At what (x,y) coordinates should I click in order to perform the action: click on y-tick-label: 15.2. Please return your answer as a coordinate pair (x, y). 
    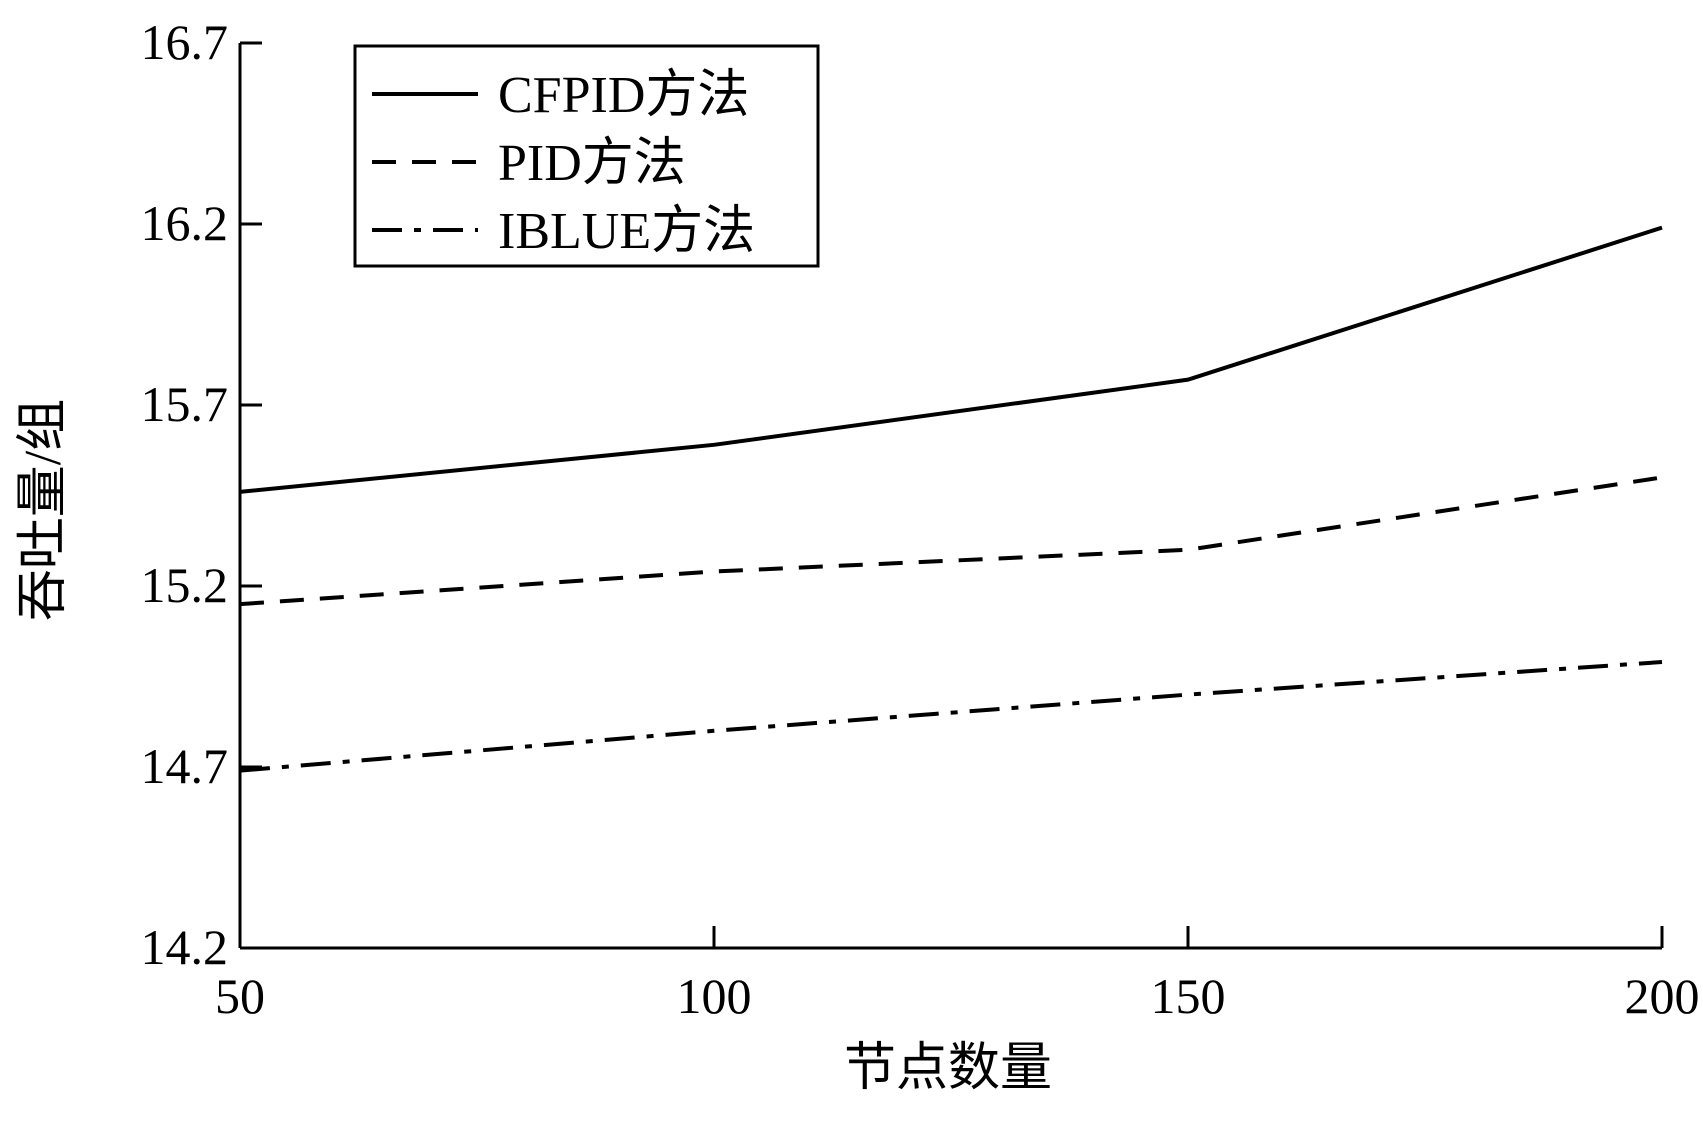
    Looking at the image, I should click on (185, 585).